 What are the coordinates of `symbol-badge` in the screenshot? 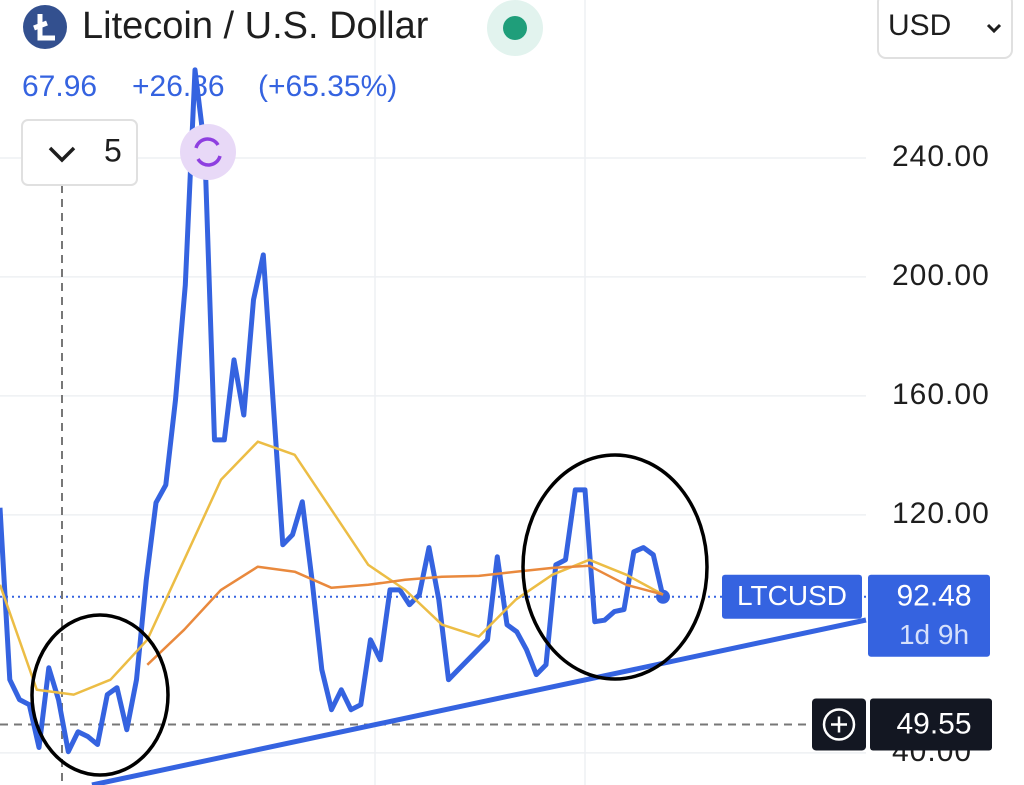 It's located at (792, 596).